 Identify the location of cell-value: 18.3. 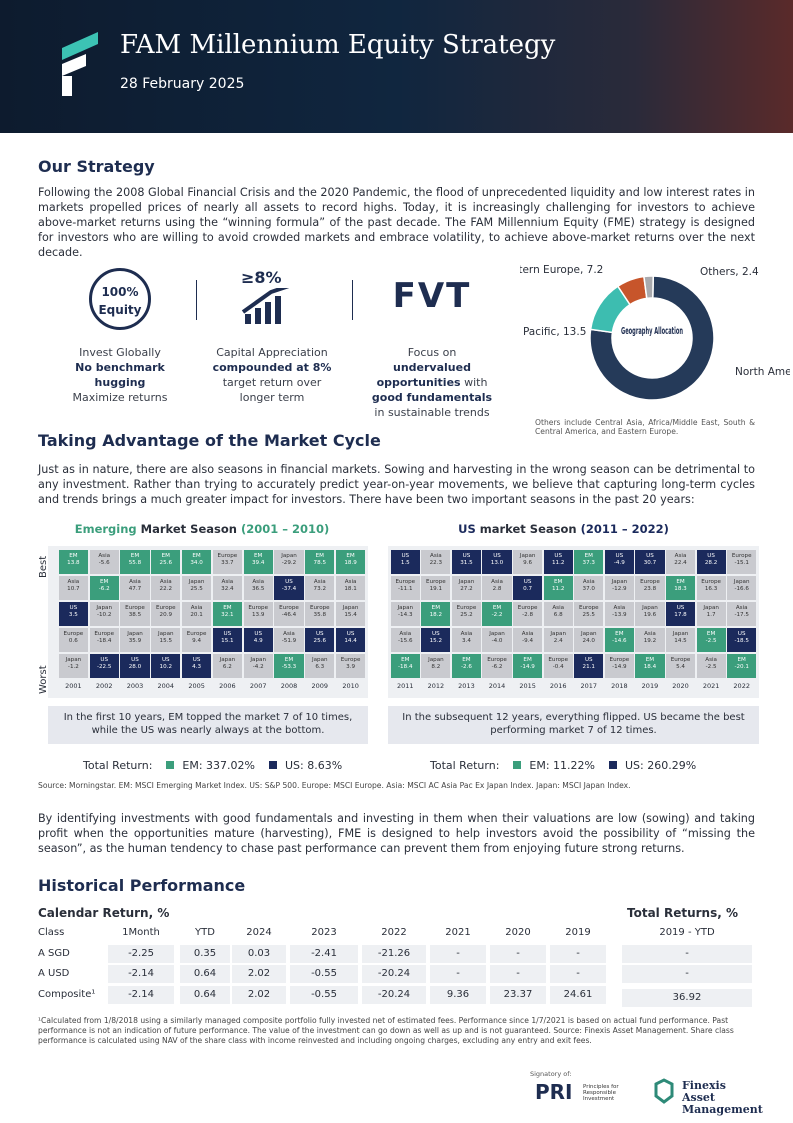
(680, 589).